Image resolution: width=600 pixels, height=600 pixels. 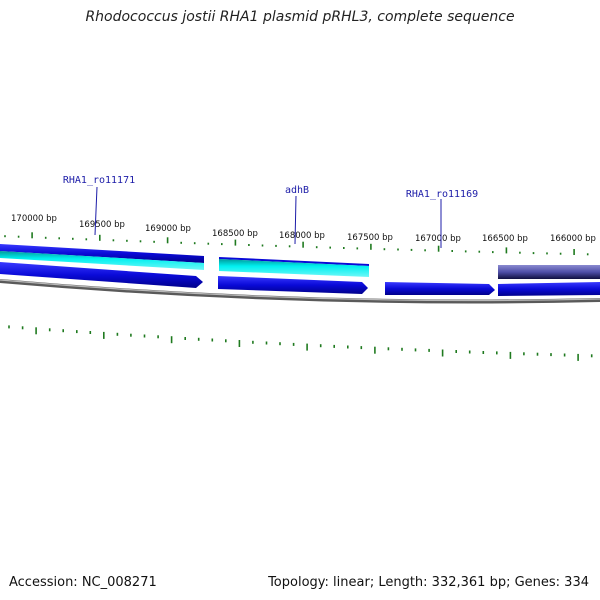 What do you see at coordinates (300, 343) in the screenshot?
I see `lower-tick-marks` at bounding box center [300, 343].